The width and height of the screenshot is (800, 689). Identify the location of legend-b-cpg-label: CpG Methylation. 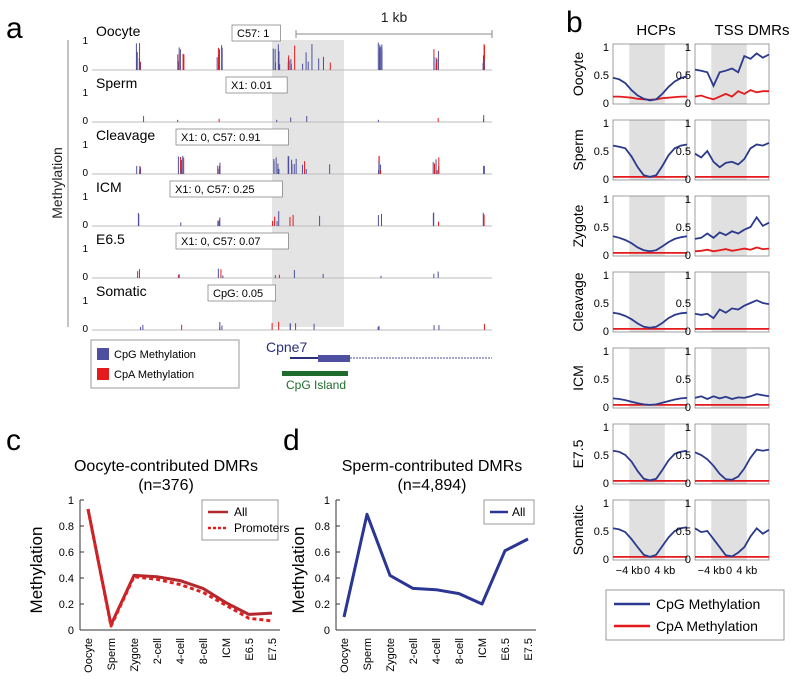
(708, 604).